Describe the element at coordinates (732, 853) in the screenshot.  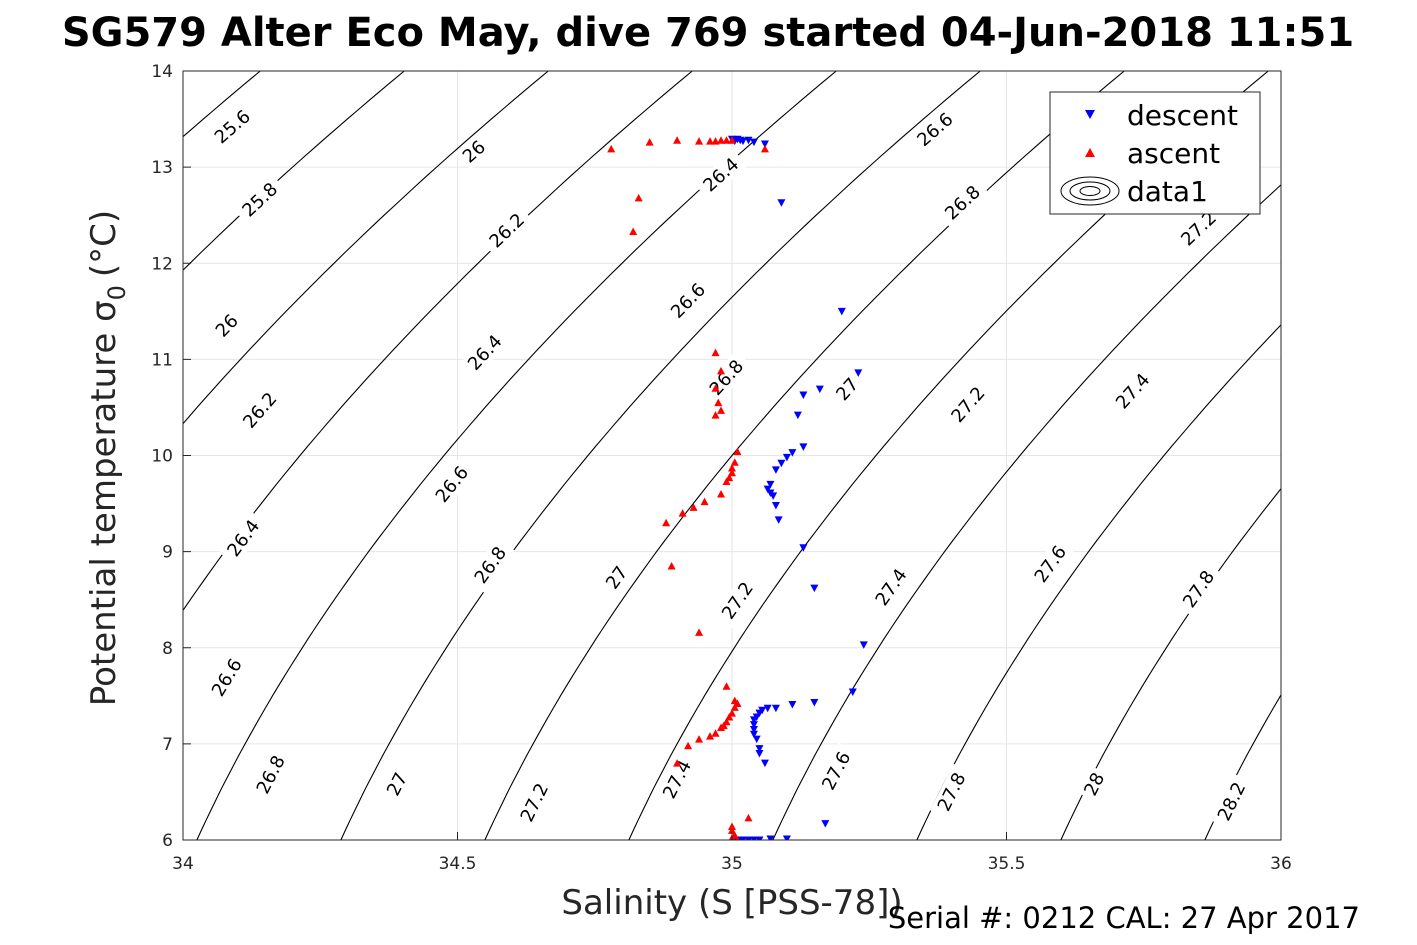
I see `x-axis-ticks: 34 34.5 35 35.5 36` at that location.